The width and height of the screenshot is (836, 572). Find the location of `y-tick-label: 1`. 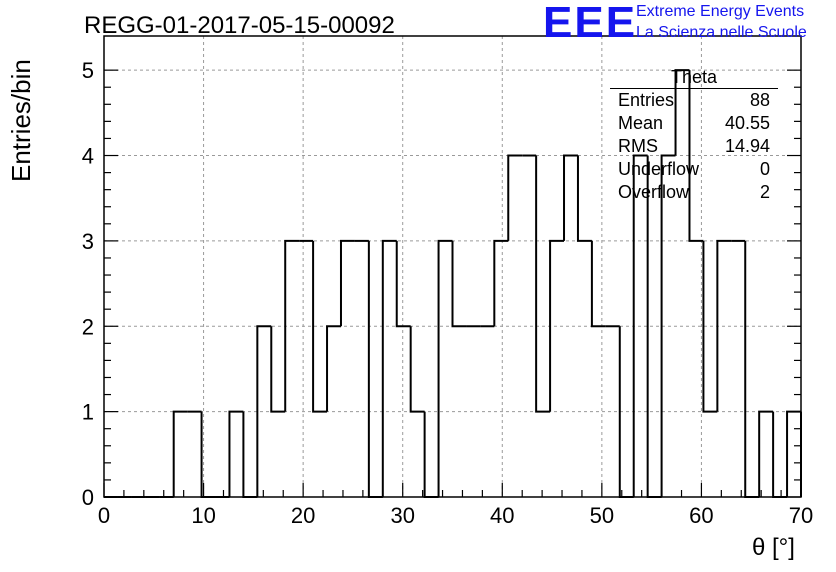

y-tick-label: 1 is located at coordinates (88, 412).